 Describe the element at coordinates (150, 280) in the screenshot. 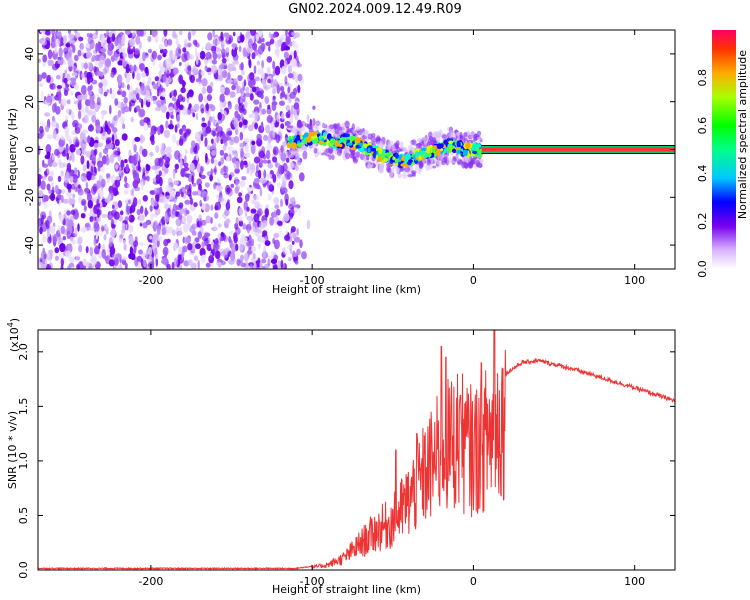

I see `x-tick-label: -200` at that location.